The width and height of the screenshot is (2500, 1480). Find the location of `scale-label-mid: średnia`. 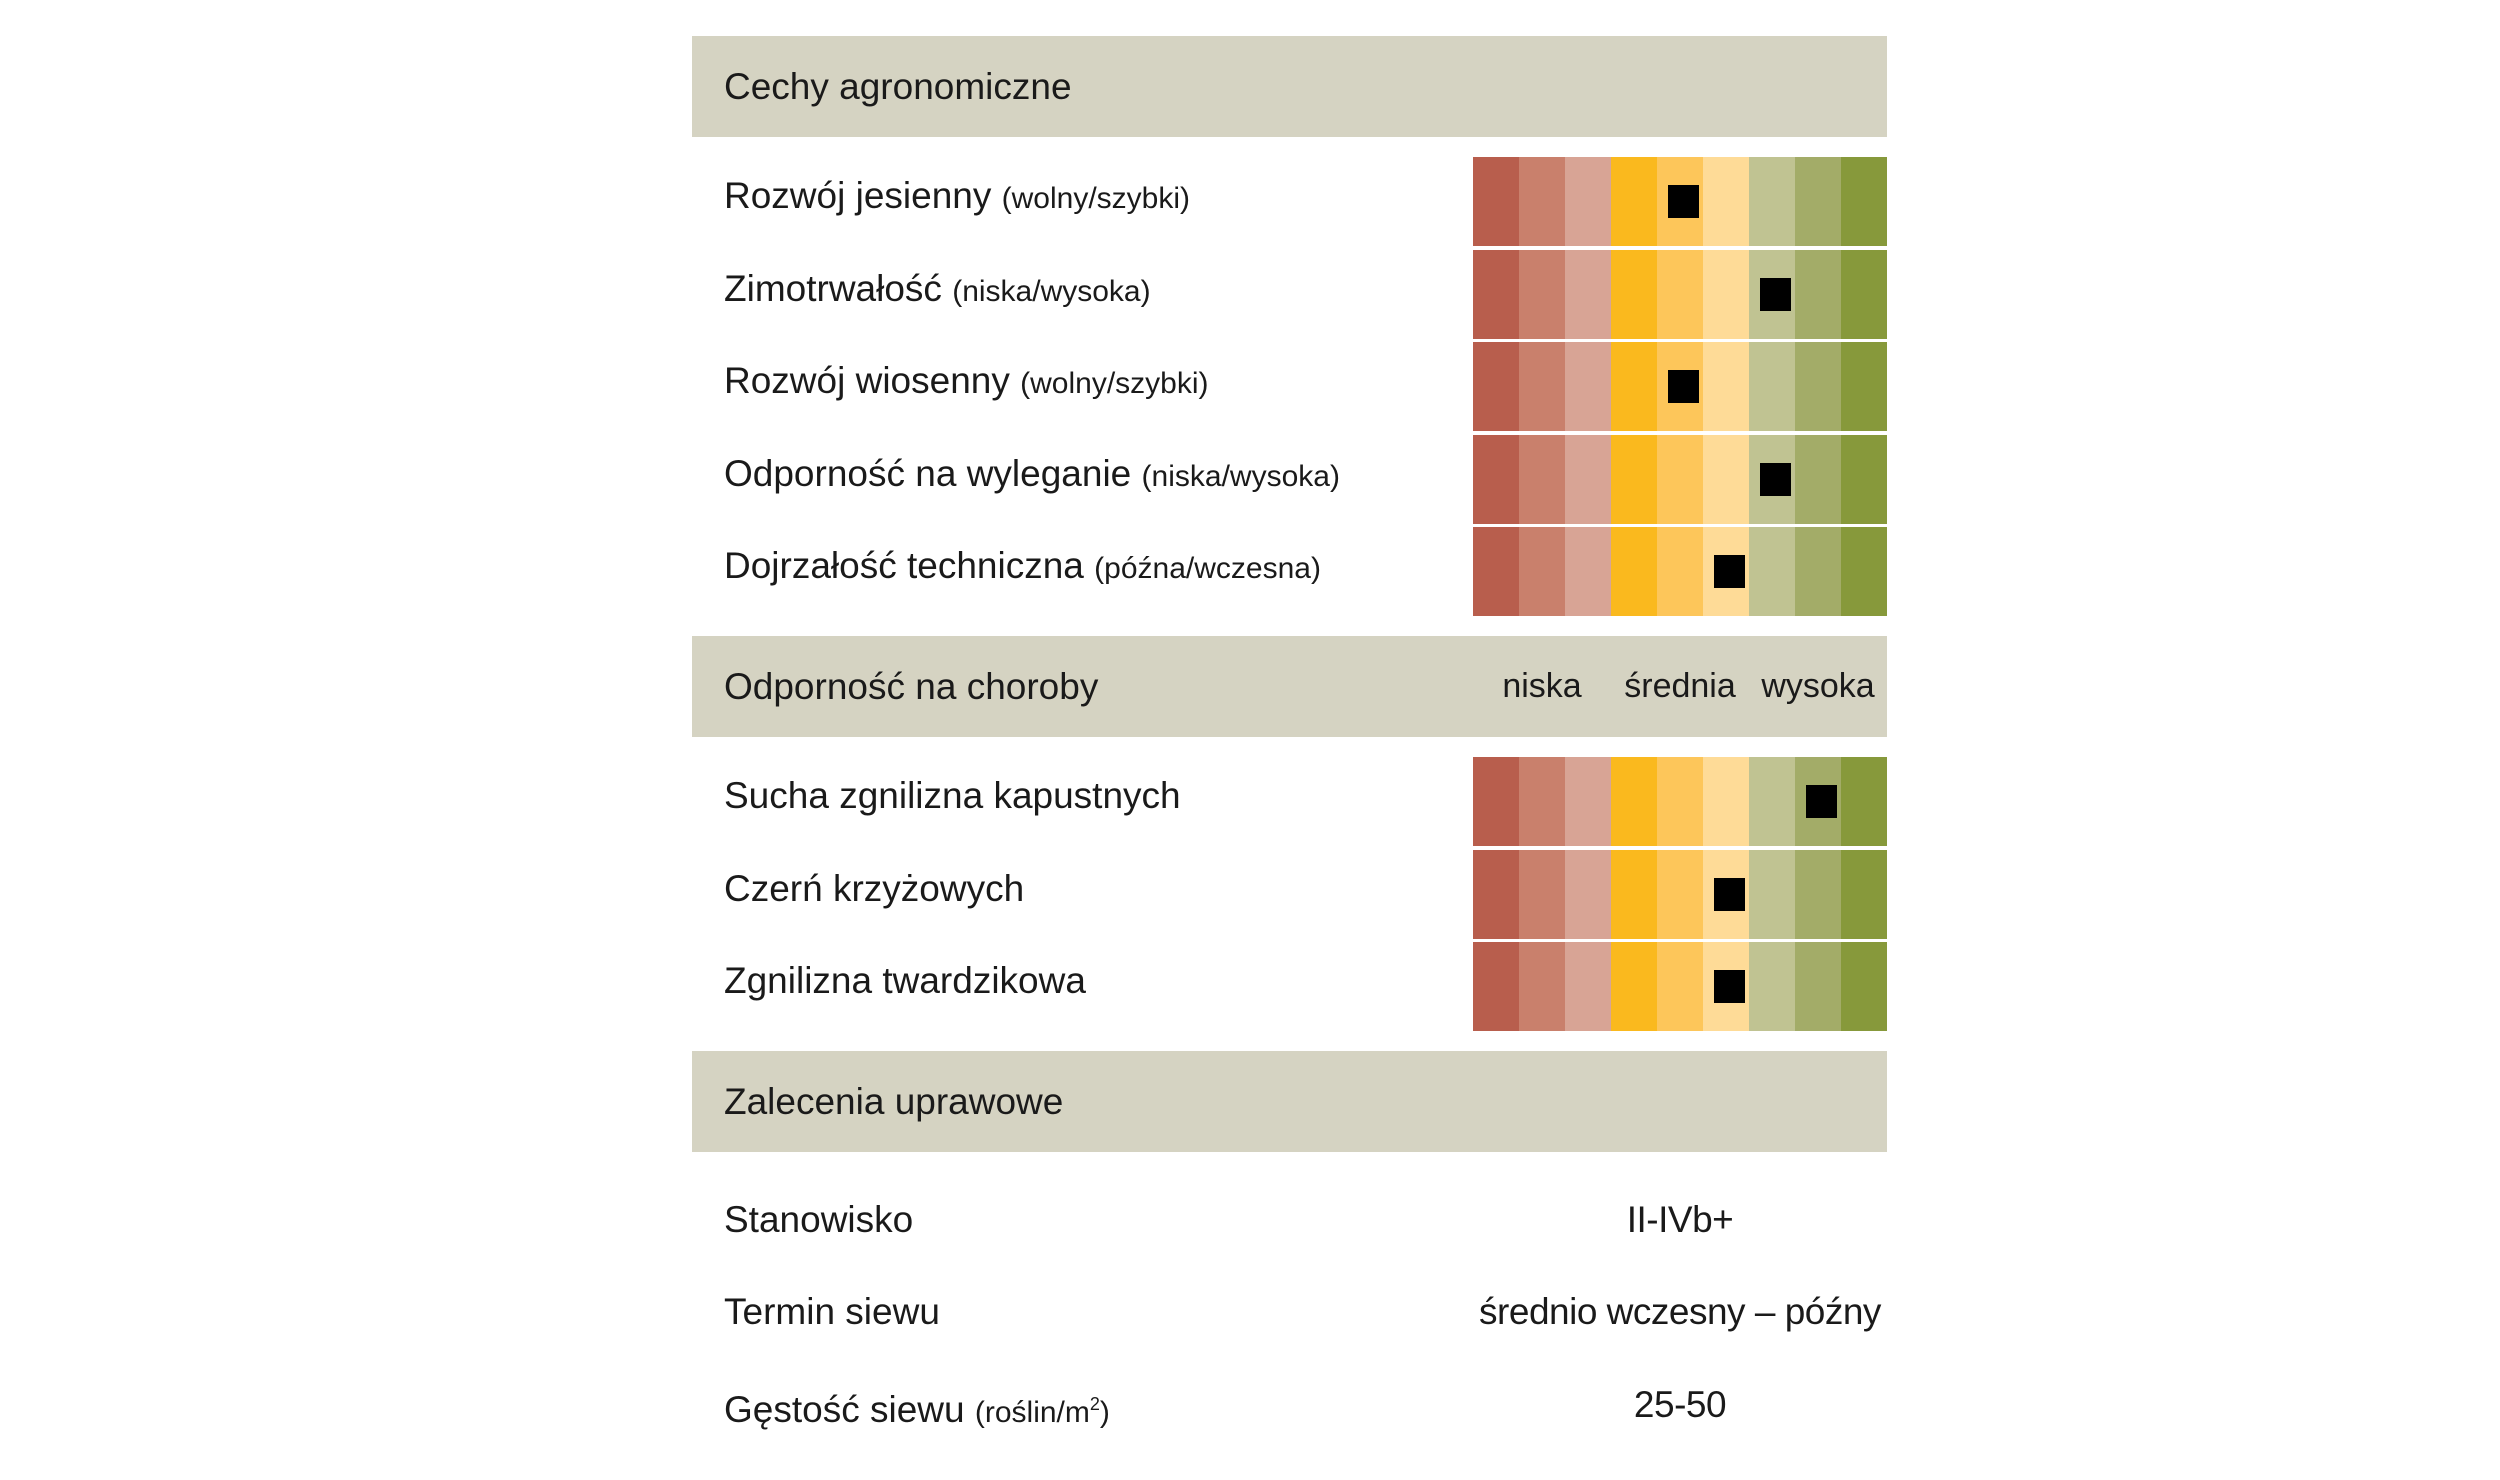

scale-label-mid: średnia is located at coordinates (1680, 686).